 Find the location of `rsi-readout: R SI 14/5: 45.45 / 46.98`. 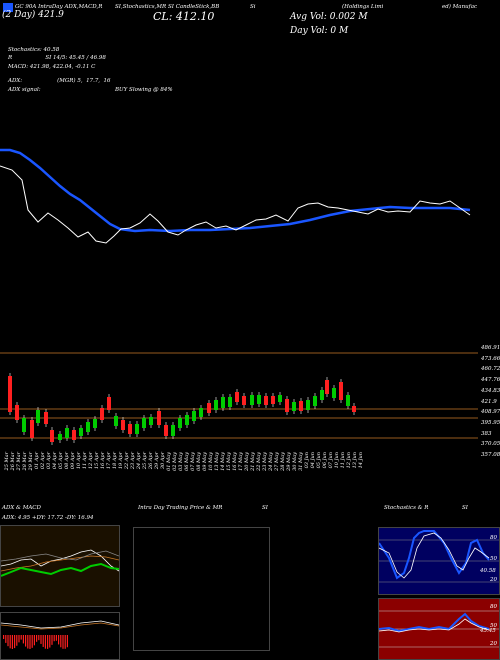

rsi-readout: R SI 14/5: 45.45 / 46.98 is located at coordinates (57, 58).